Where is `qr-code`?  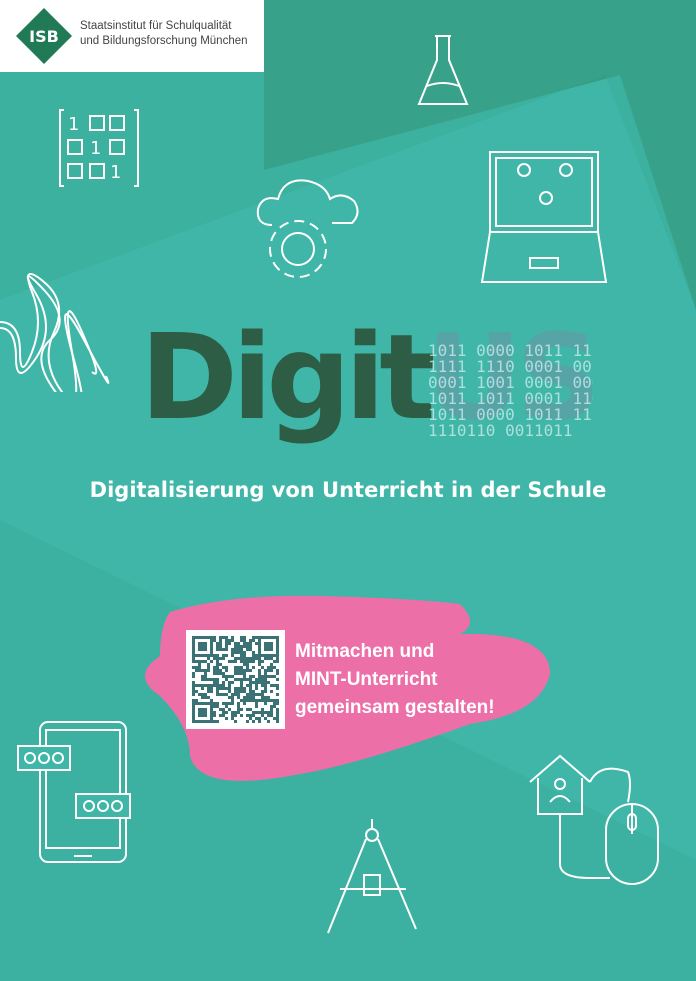
qr-code is located at coordinates (235, 679).